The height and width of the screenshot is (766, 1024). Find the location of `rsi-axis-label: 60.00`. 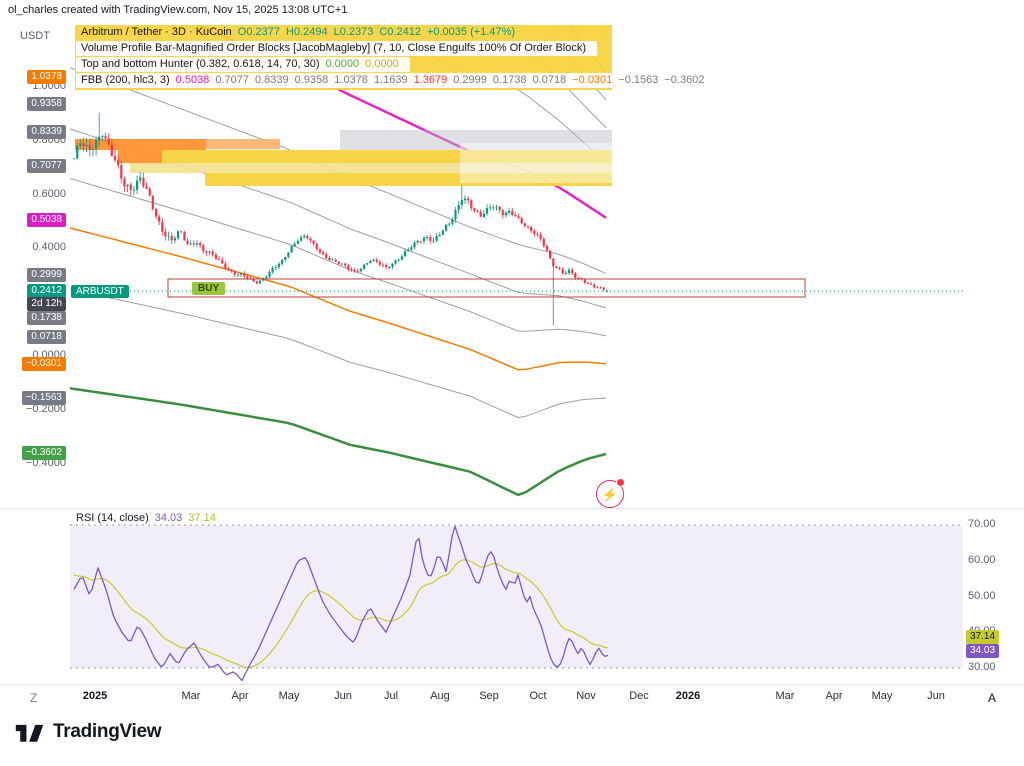

rsi-axis-label: 60.00 is located at coordinates (982, 559).